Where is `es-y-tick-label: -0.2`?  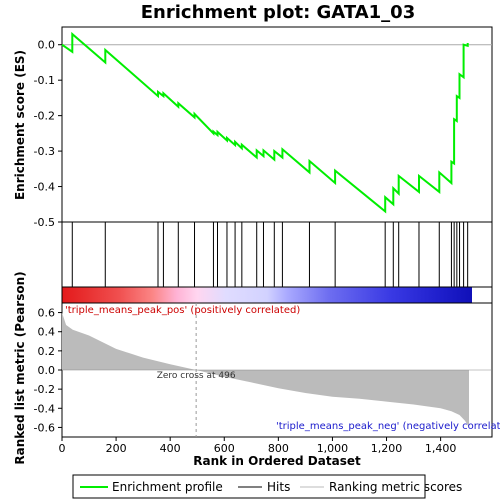 es-y-tick-label: -0.2 is located at coordinates (44, 116).